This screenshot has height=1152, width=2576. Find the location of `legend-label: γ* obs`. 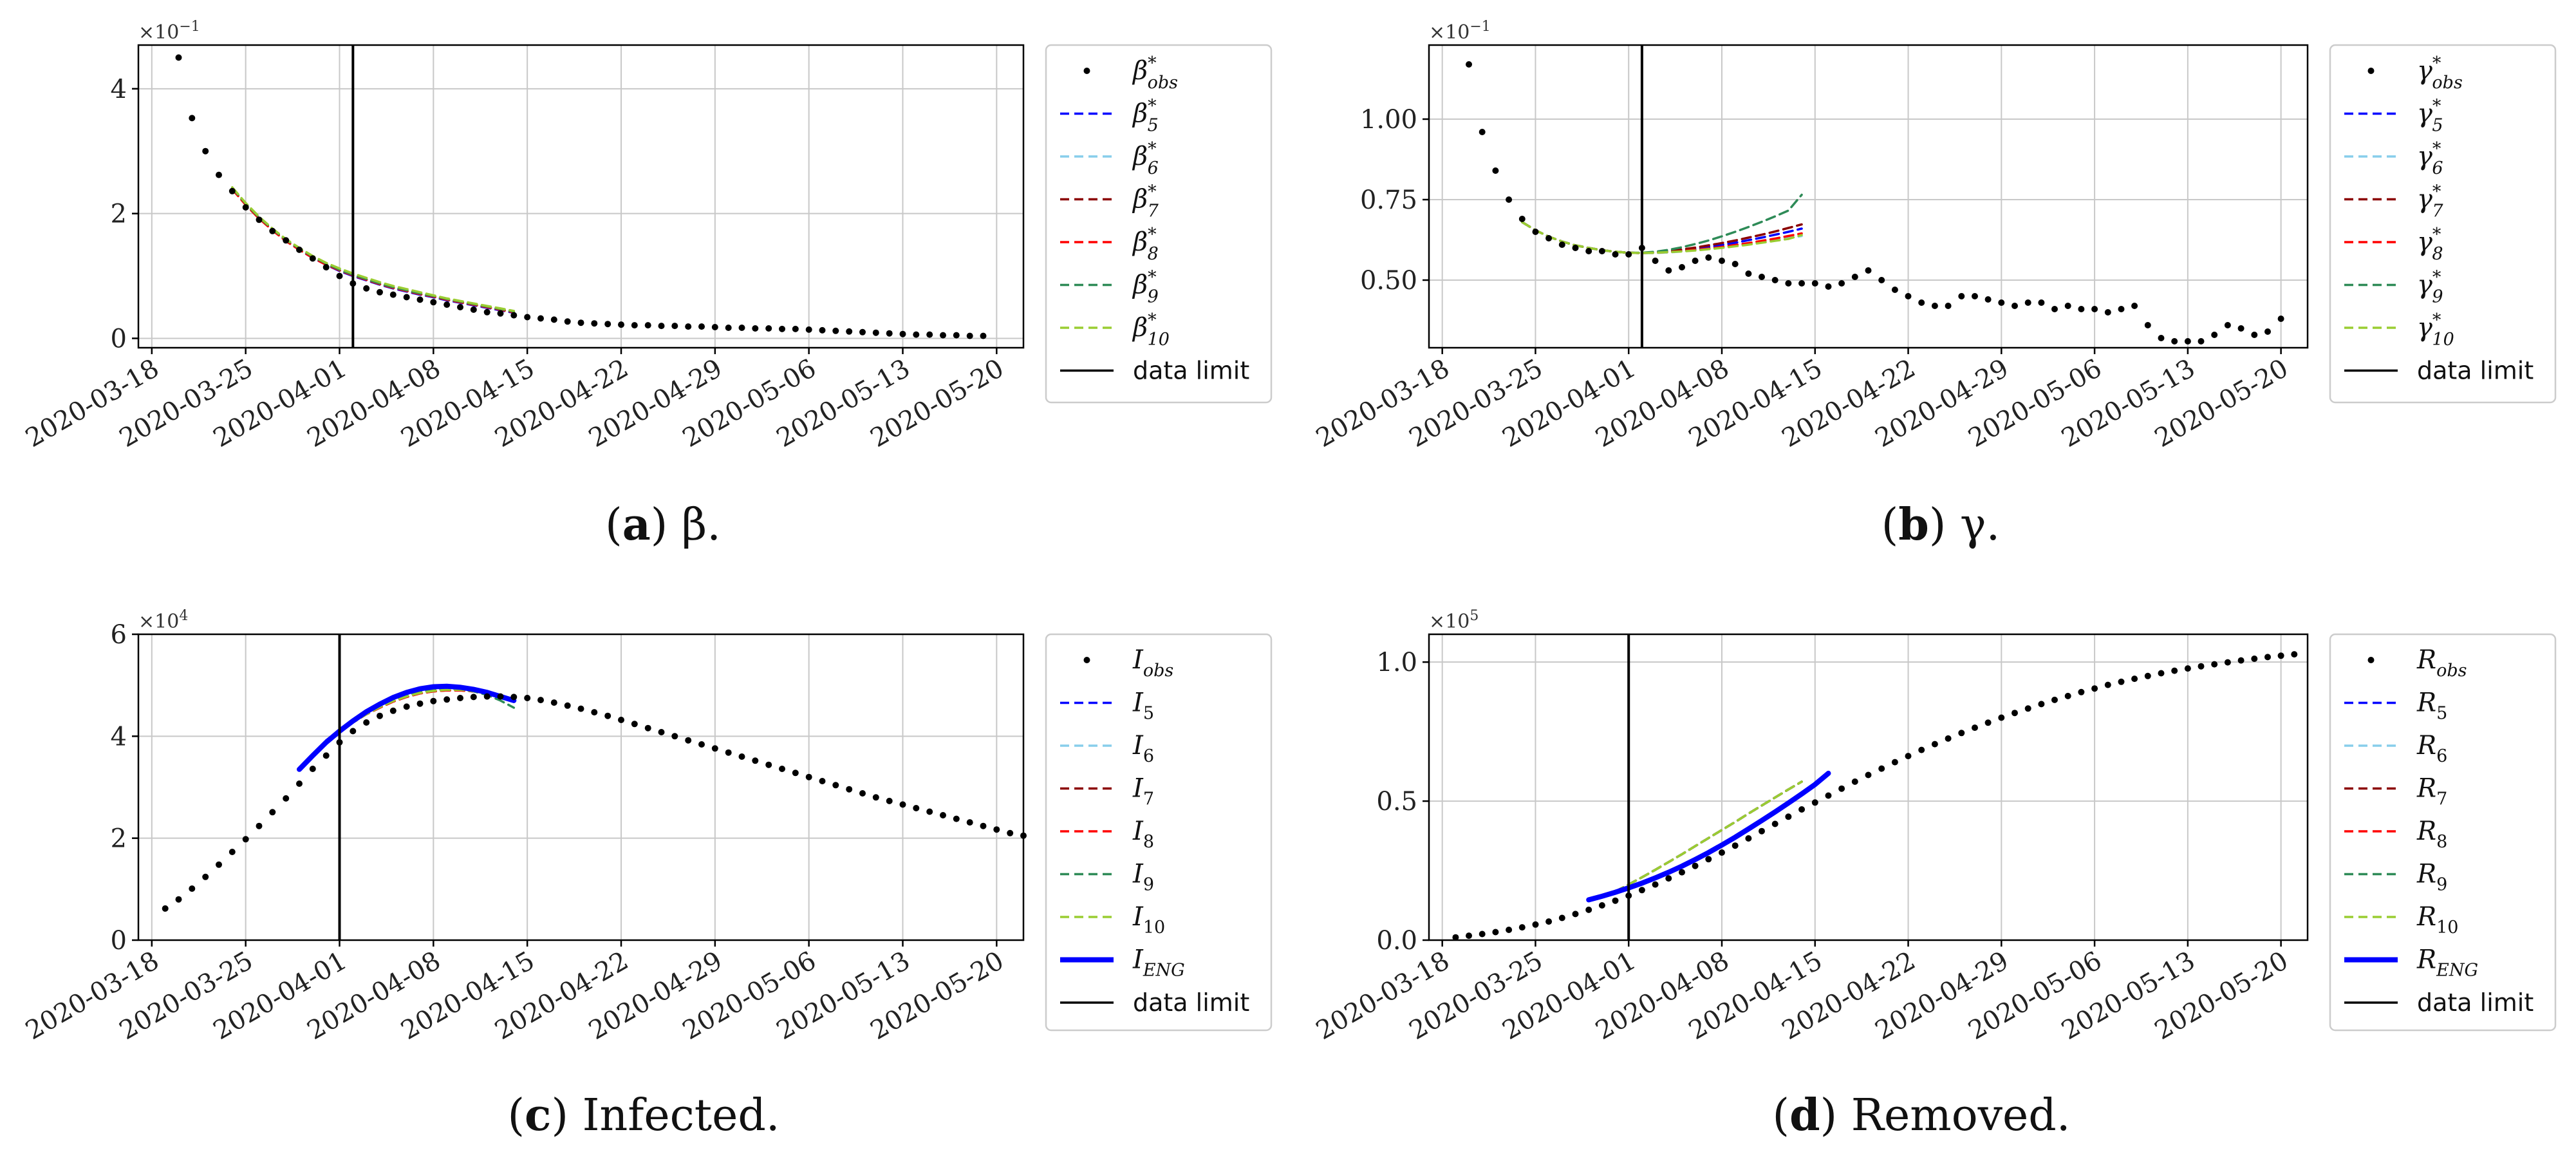

legend-label: γ* obs is located at coordinates (2440, 73).